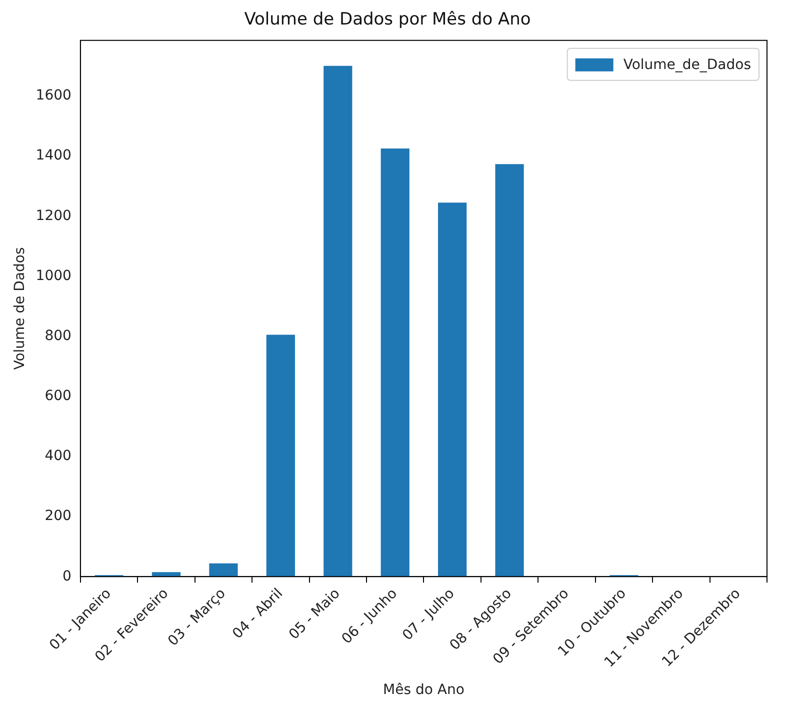 This screenshot has height=713, width=787. I want to click on y-tick-label: 400, so click(58, 456).